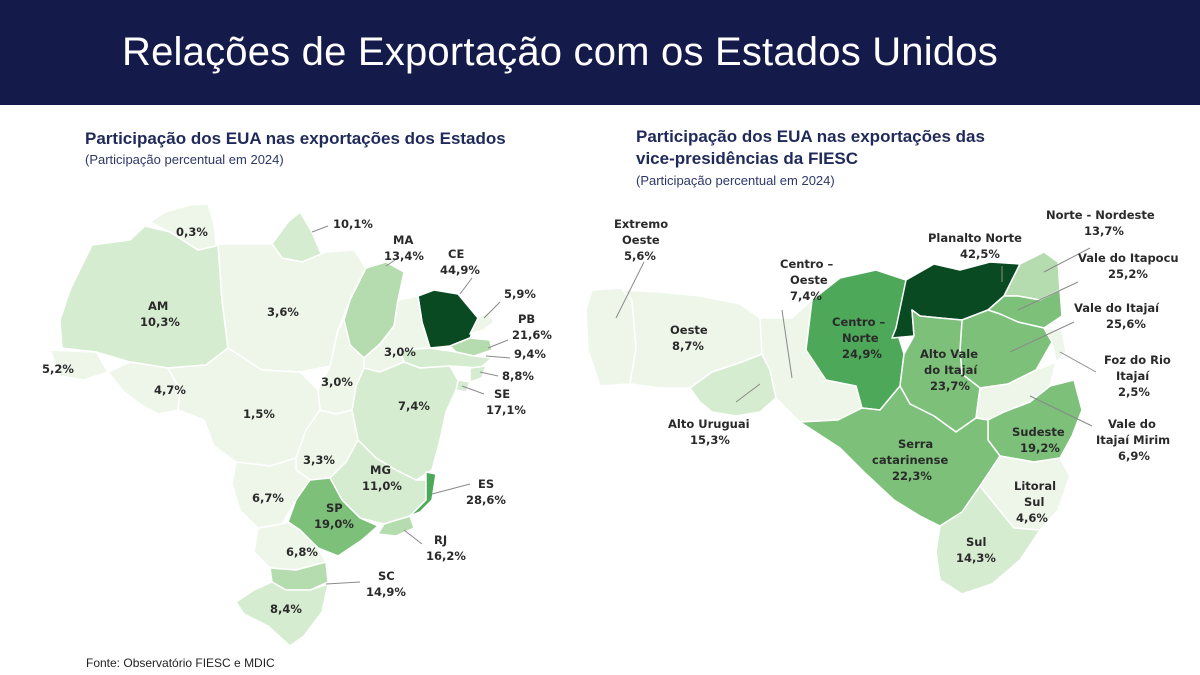 Image resolution: width=1200 pixels, height=675 pixels. What do you see at coordinates (689, 330) in the screenshot?
I see `label-oeste-name: Oeste` at bounding box center [689, 330].